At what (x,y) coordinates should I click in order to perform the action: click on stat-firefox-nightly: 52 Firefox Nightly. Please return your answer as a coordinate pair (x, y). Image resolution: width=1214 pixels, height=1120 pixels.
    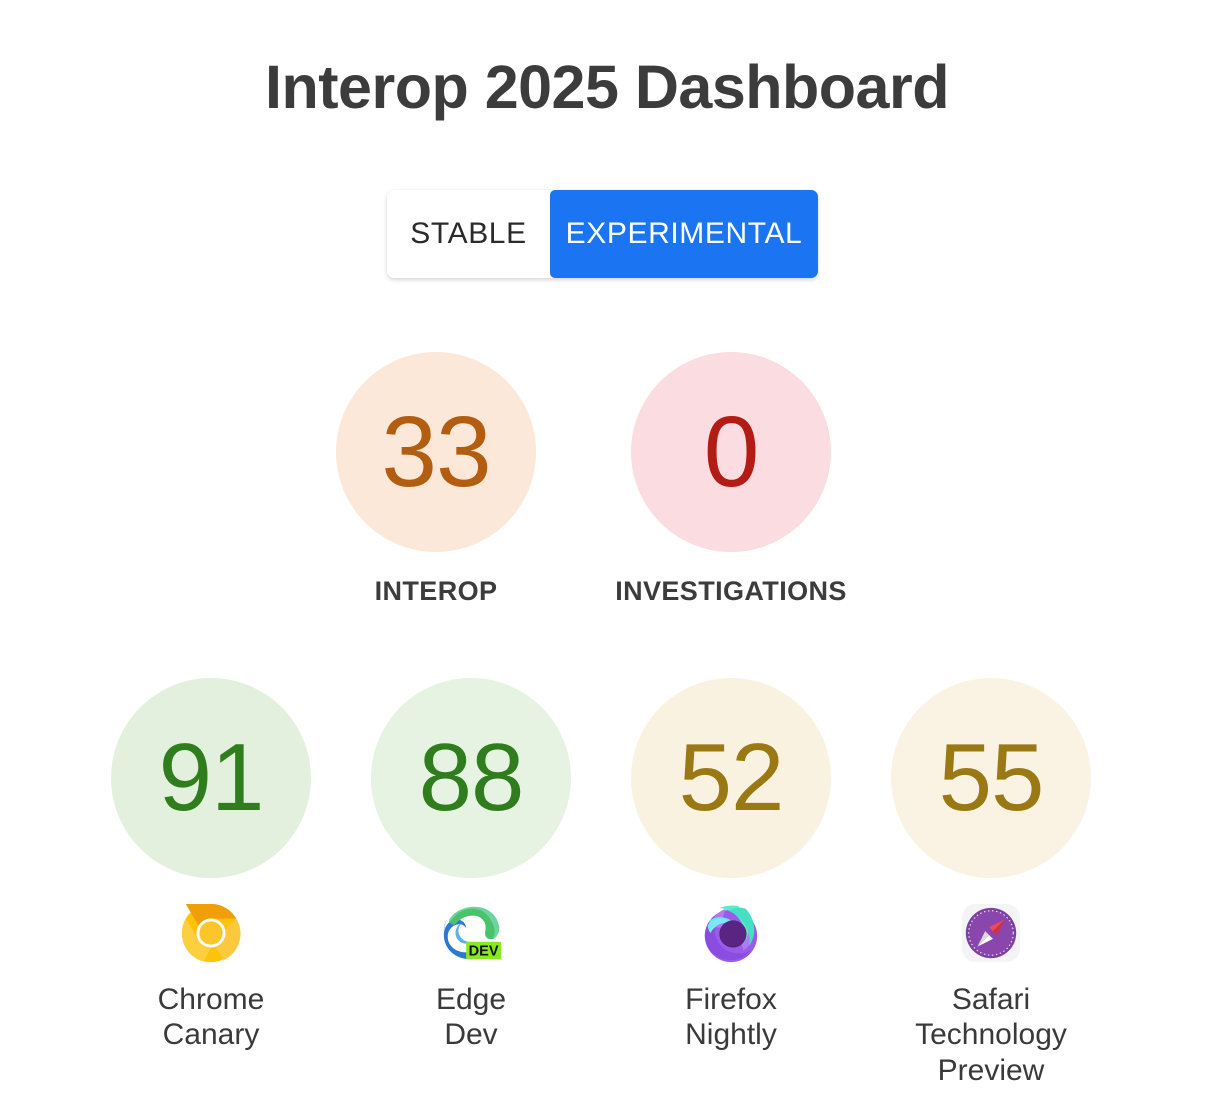
    Looking at the image, I should click on (731, 865).